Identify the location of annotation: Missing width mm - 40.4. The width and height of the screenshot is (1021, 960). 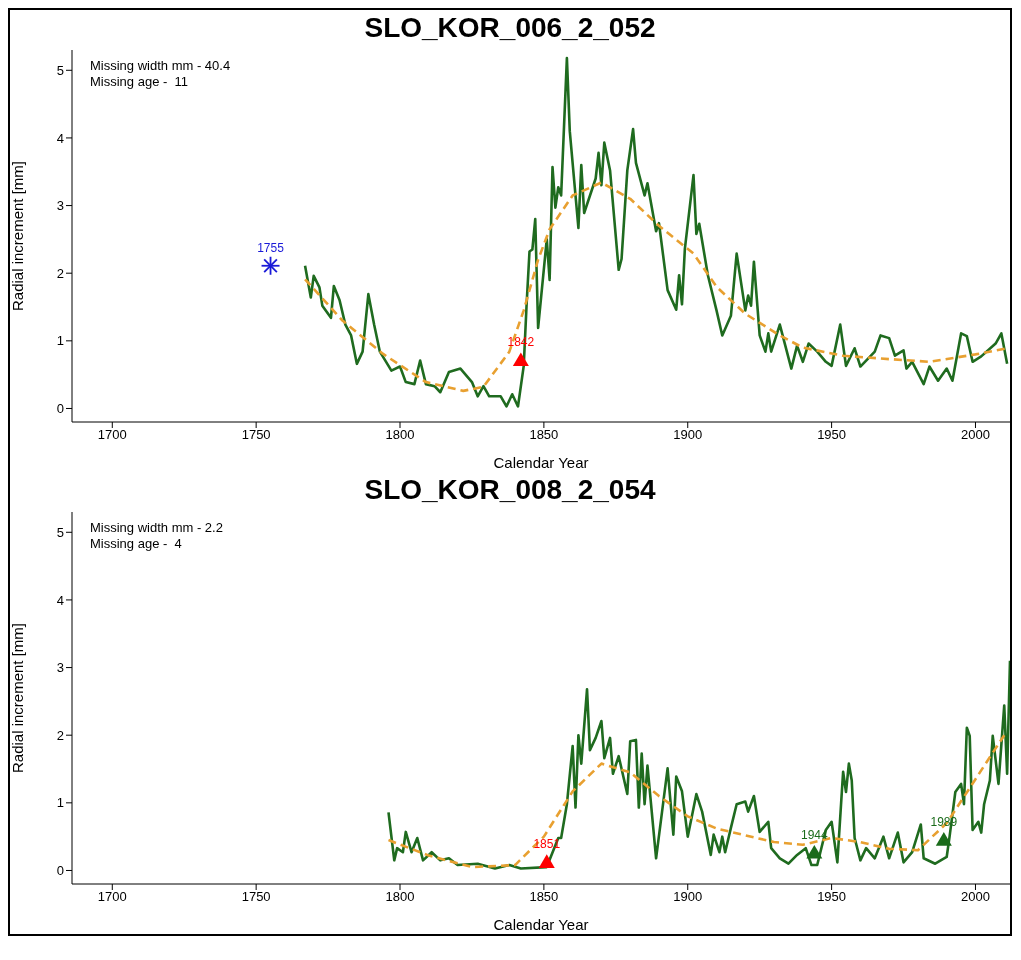
(160, 66).